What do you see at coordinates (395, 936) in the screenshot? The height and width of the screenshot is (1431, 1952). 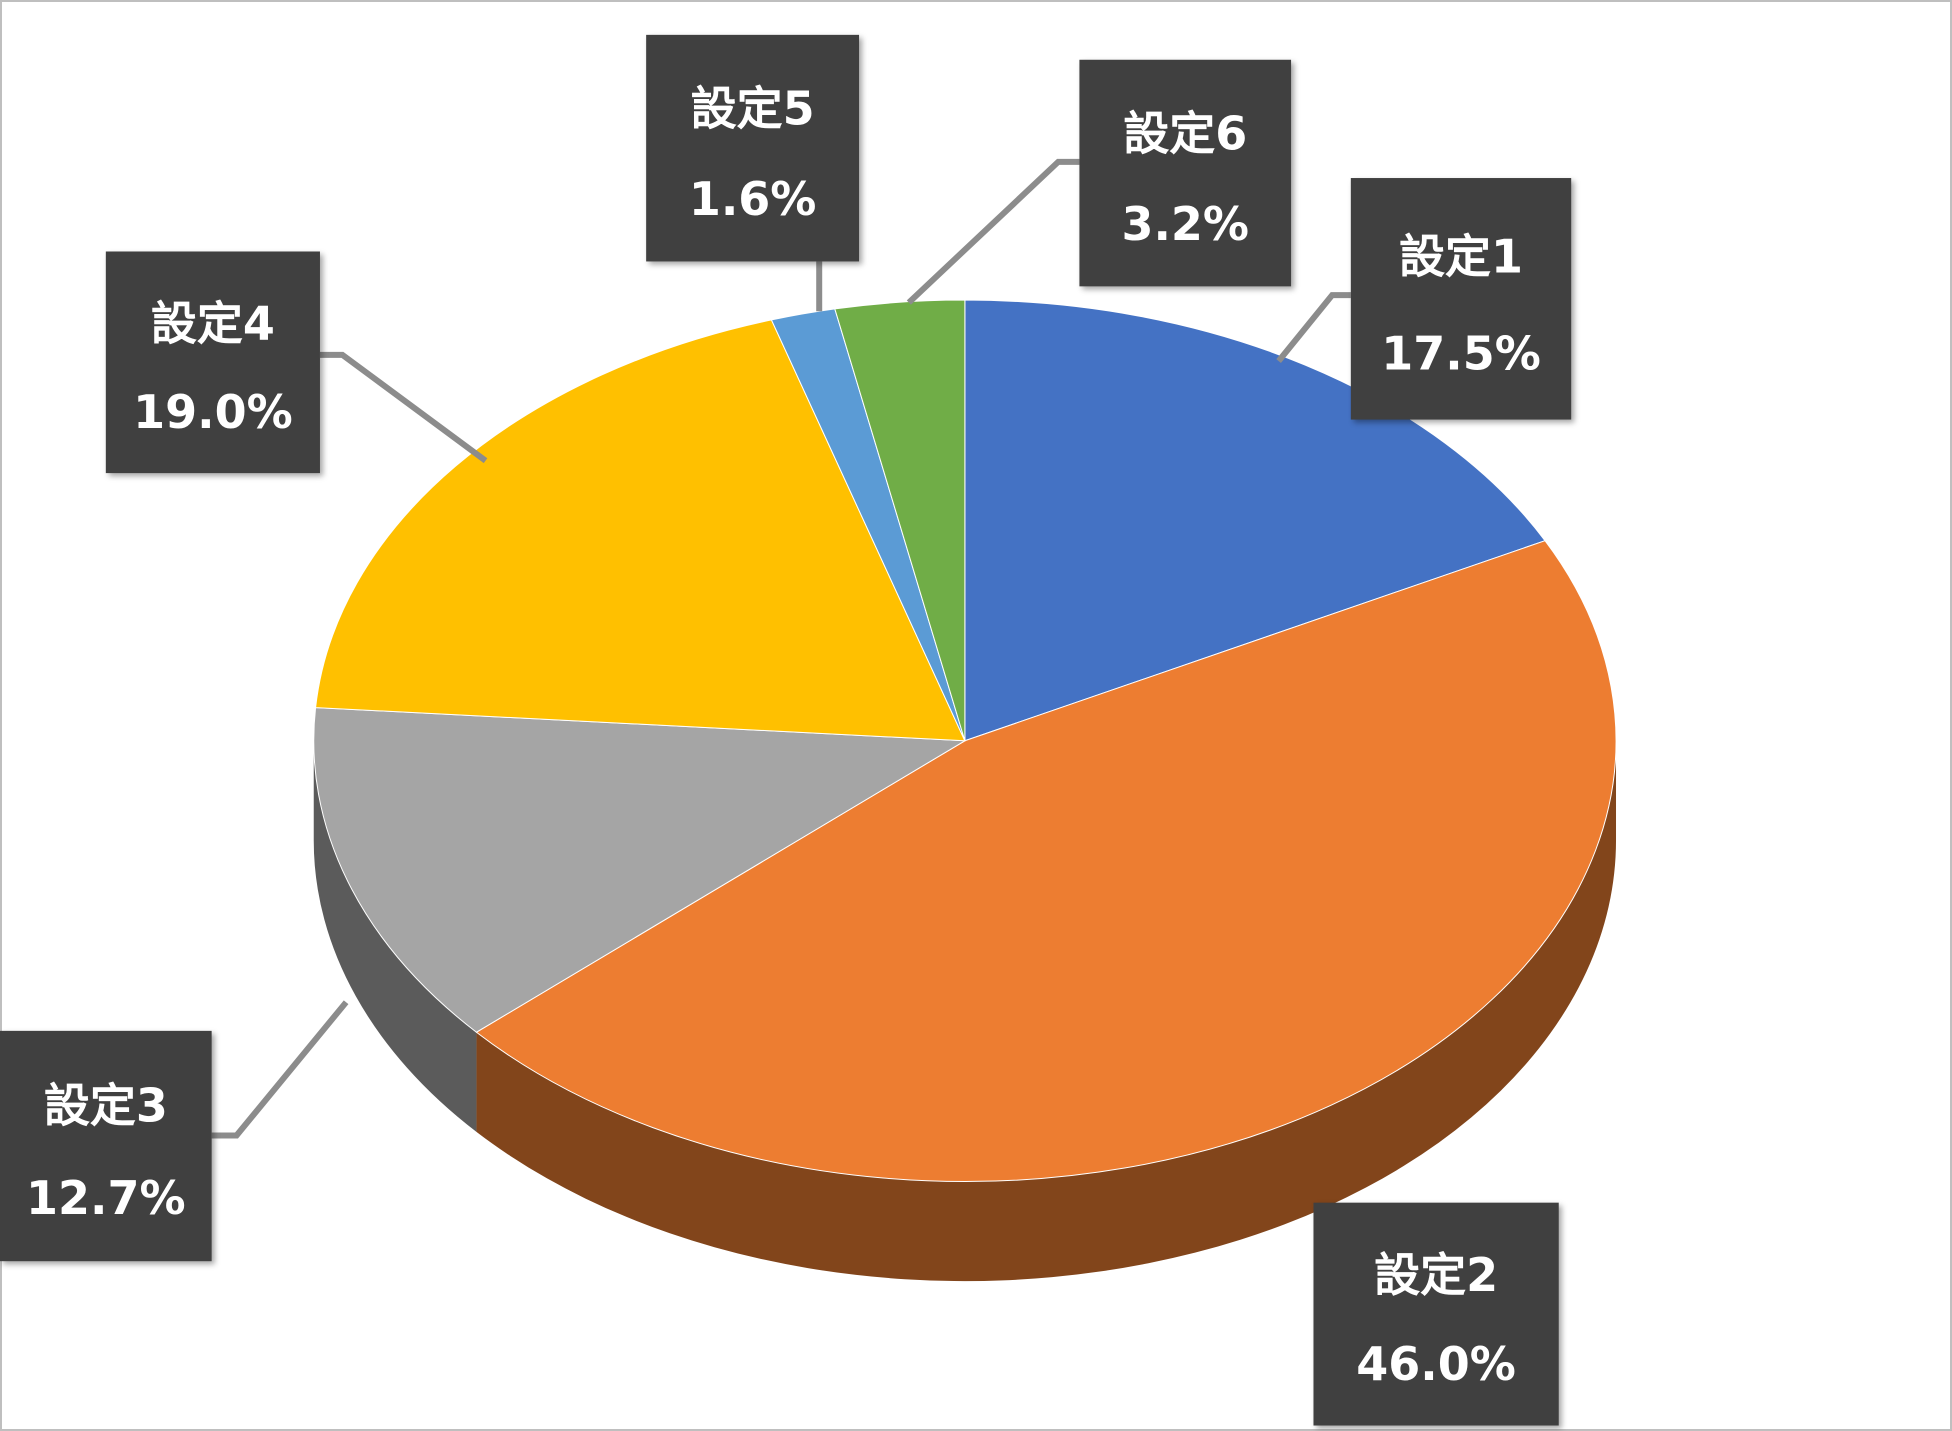 I see `slice-side` at bounding box center [395, 936].